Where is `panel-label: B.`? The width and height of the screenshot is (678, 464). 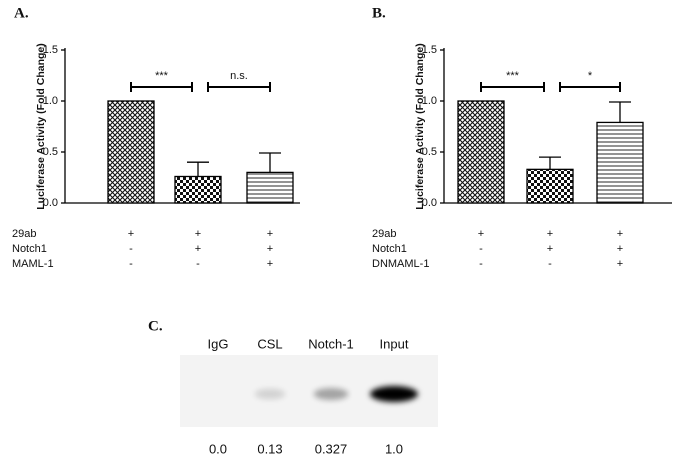
panel-label: B. is located at coordinates (379, 13).